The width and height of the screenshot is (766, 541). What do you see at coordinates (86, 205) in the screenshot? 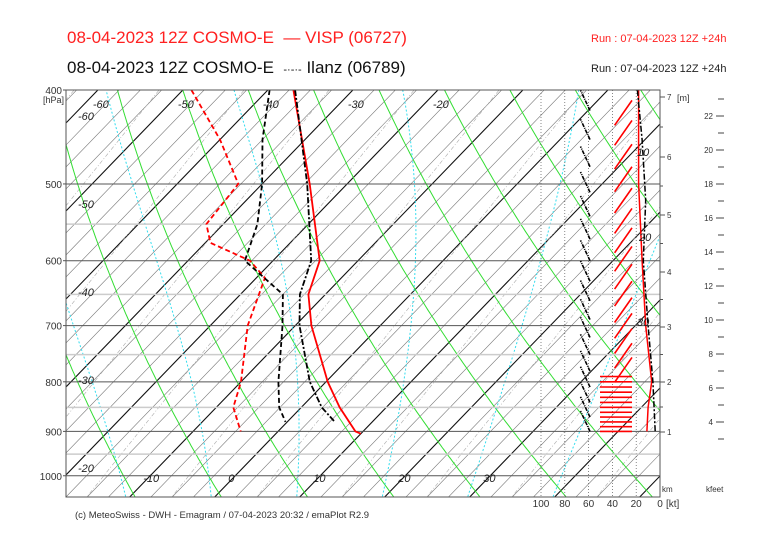
I see `isotherm-label: -50` at bounding box center [86, 205].